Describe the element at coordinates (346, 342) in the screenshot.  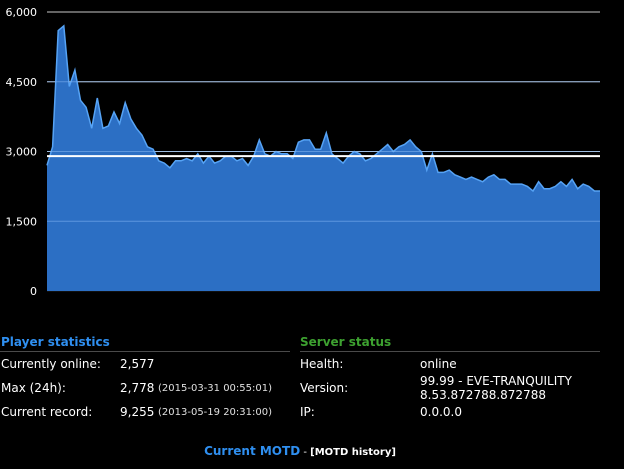
I see `server-status-title: Server status` at that location.